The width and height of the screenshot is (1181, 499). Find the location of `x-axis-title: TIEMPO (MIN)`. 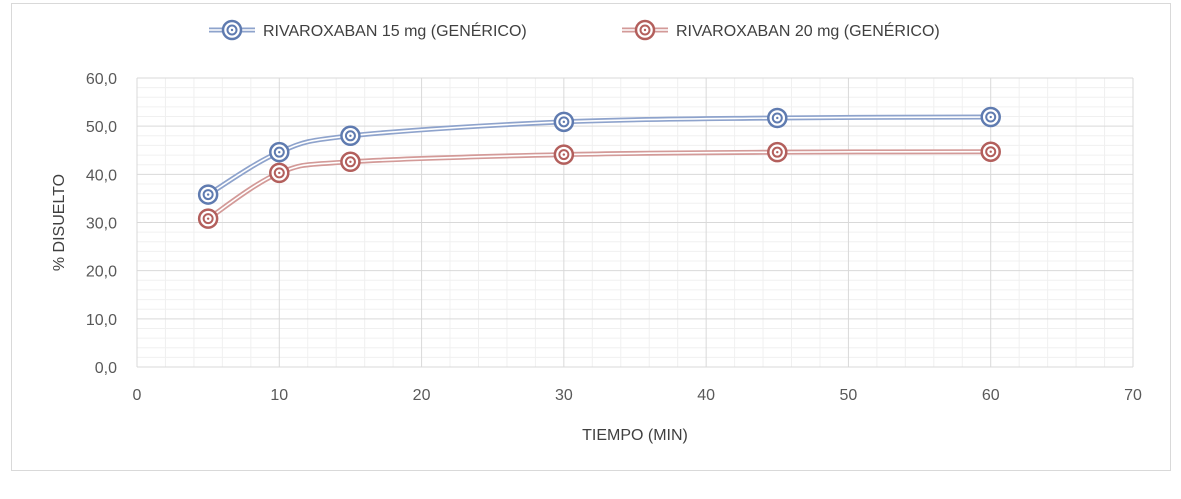

x-axis-title: TIEMPO (MIN) is located at coordinates (635, 435).